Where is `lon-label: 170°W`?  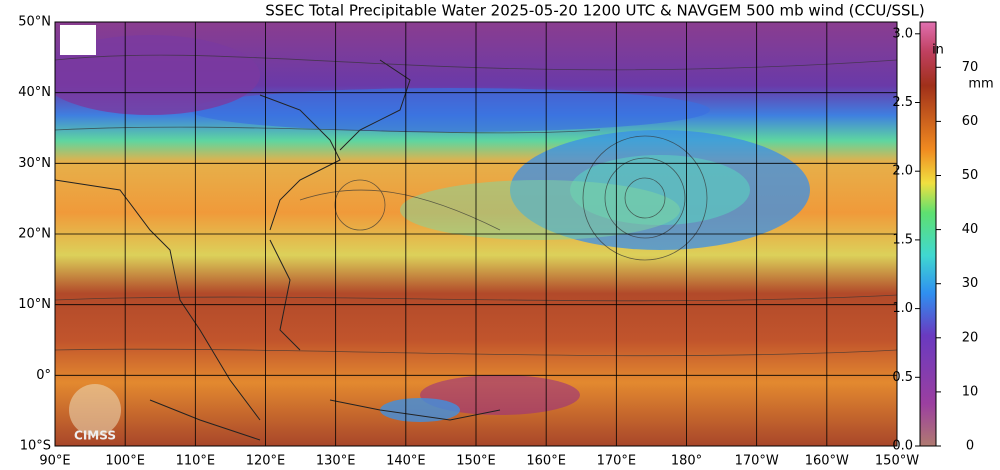
lon-label: 170°W is located at coordinates (757, 461).